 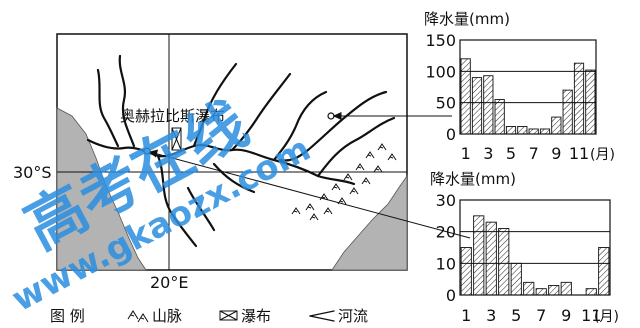 What do you see at coordinates (369, 222) in the screenshot?
I see `sea-southeast` at bounding box center [369, 222].